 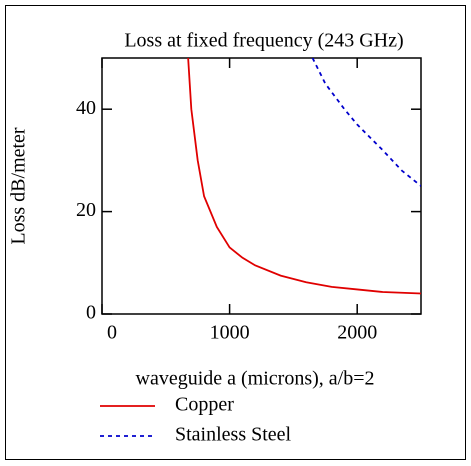 I want to click on x-tick-label: 2000, so click(x=357, y=333).